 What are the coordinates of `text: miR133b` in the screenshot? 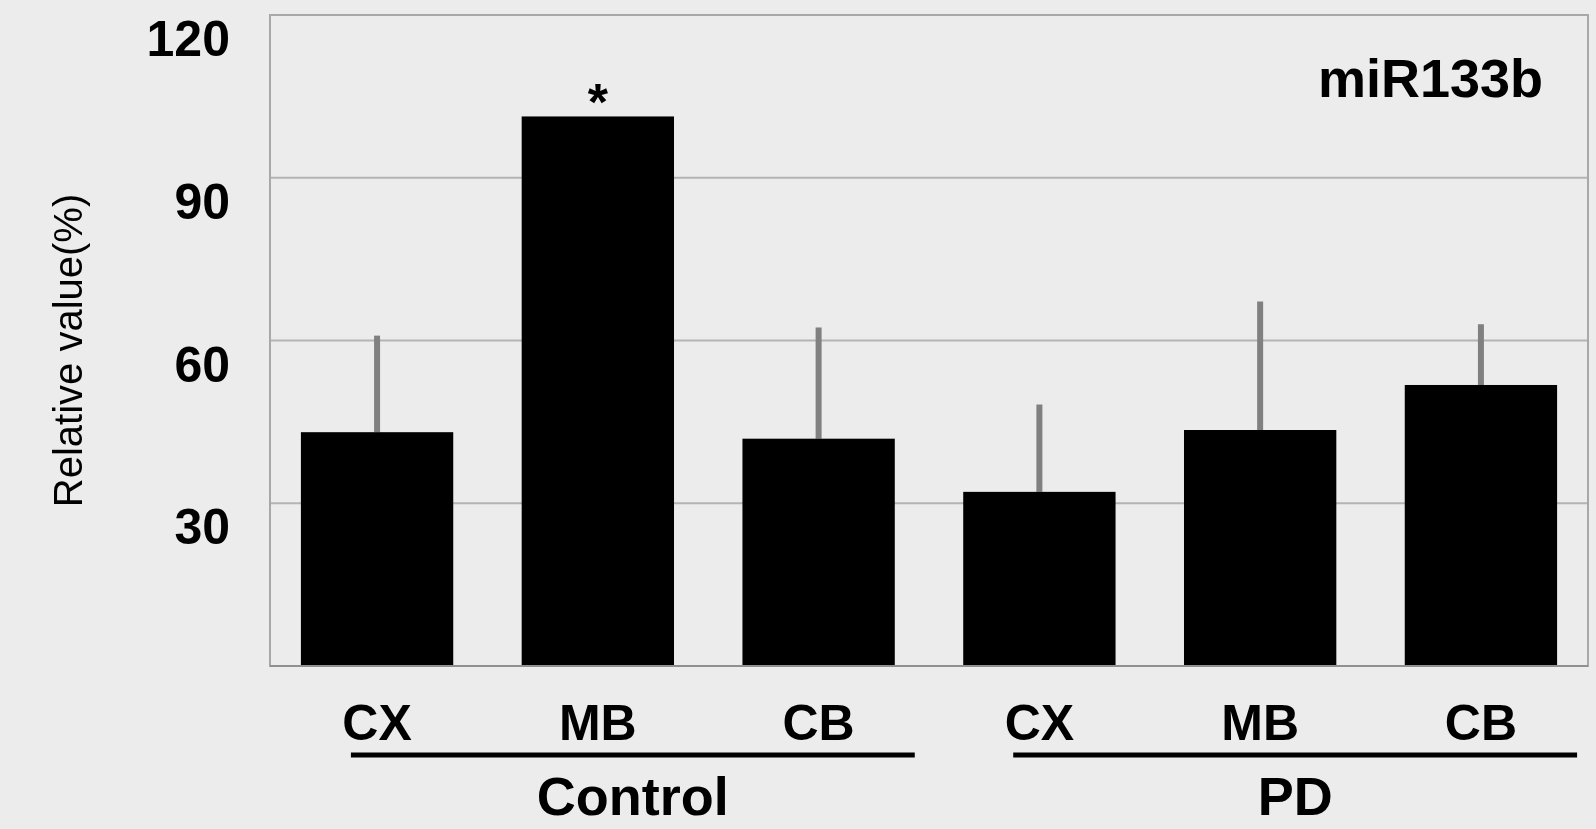 It's located at (1430, 78).